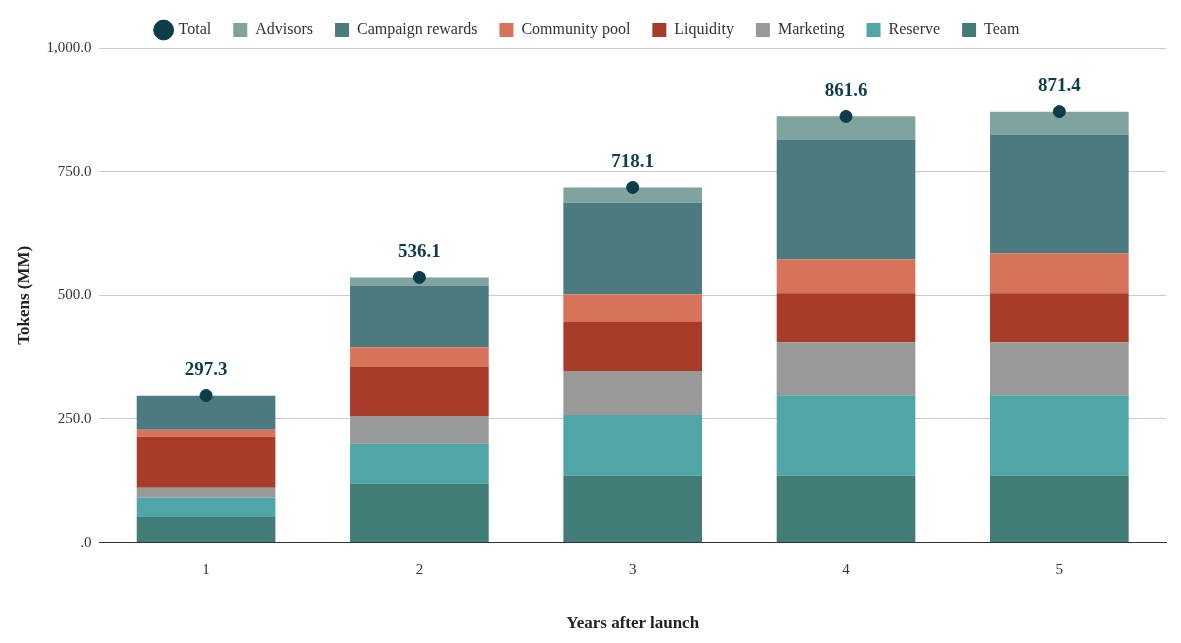  What do you see at coordinates (74, 417) in the screenshot?
I see `y-tick-label: 250.0` at bounding box center [74, 417].